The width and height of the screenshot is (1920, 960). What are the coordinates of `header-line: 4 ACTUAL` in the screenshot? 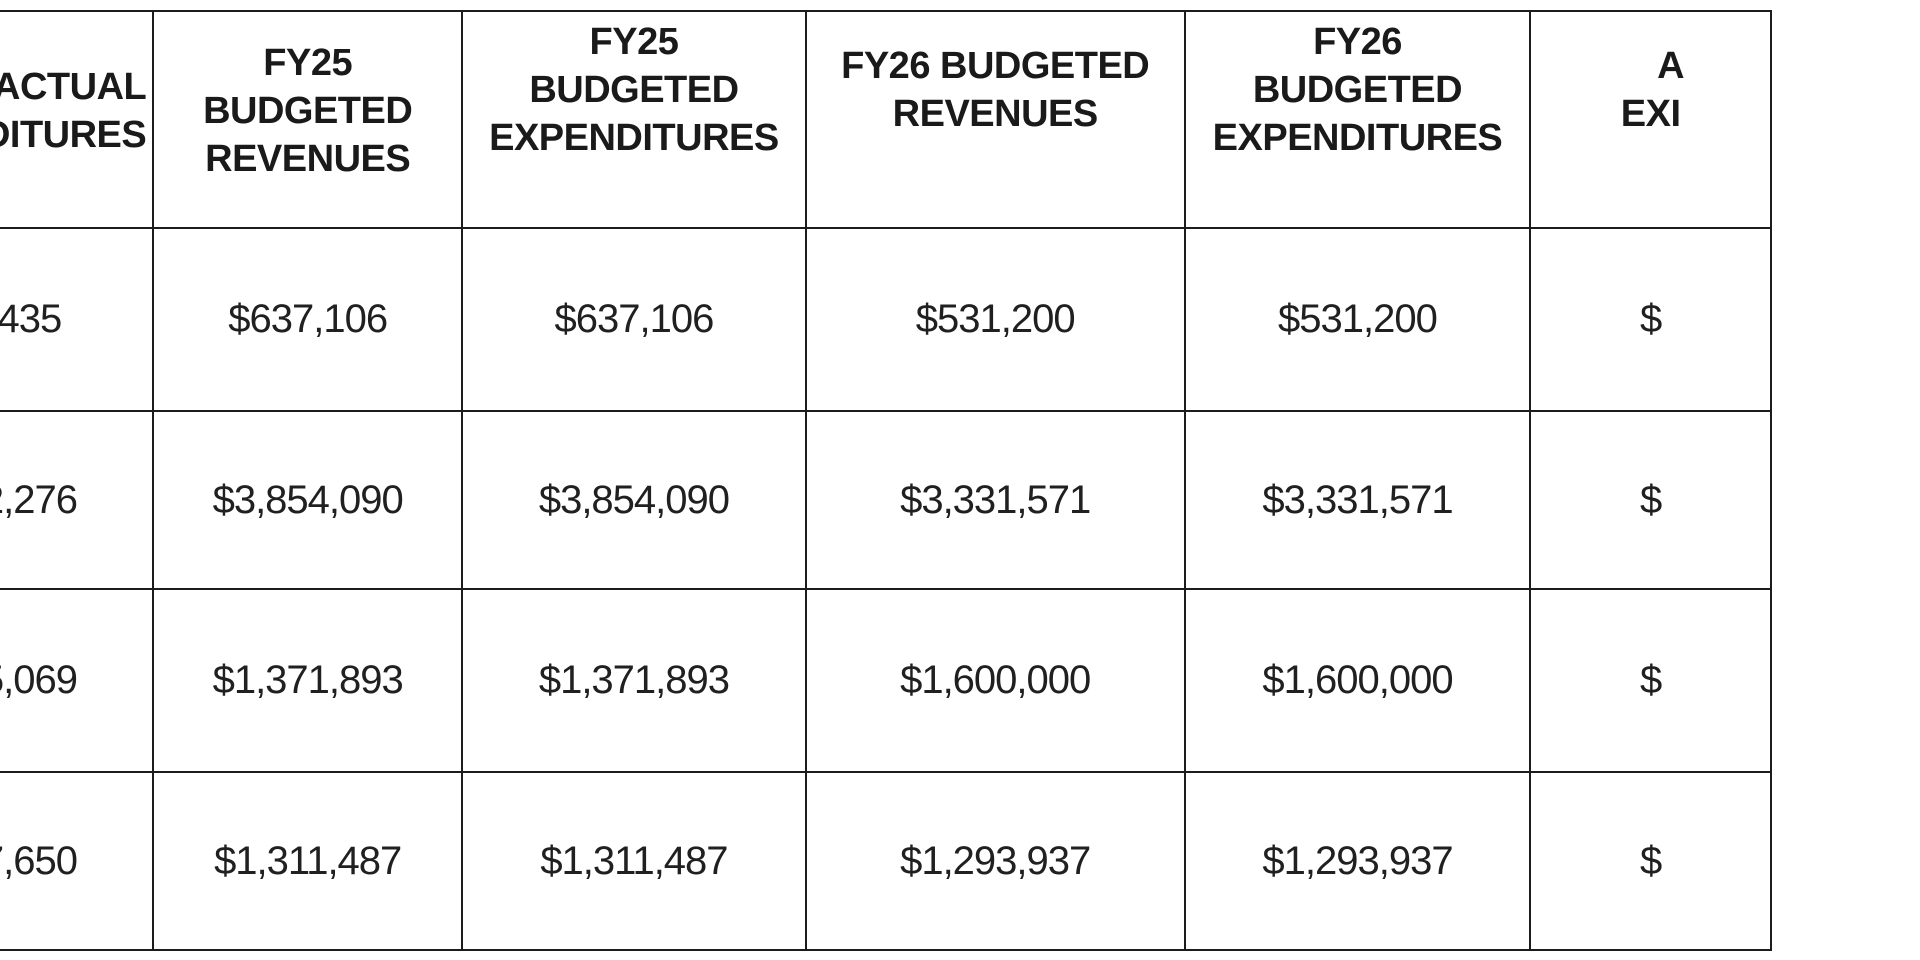 It's located at (73, 86).